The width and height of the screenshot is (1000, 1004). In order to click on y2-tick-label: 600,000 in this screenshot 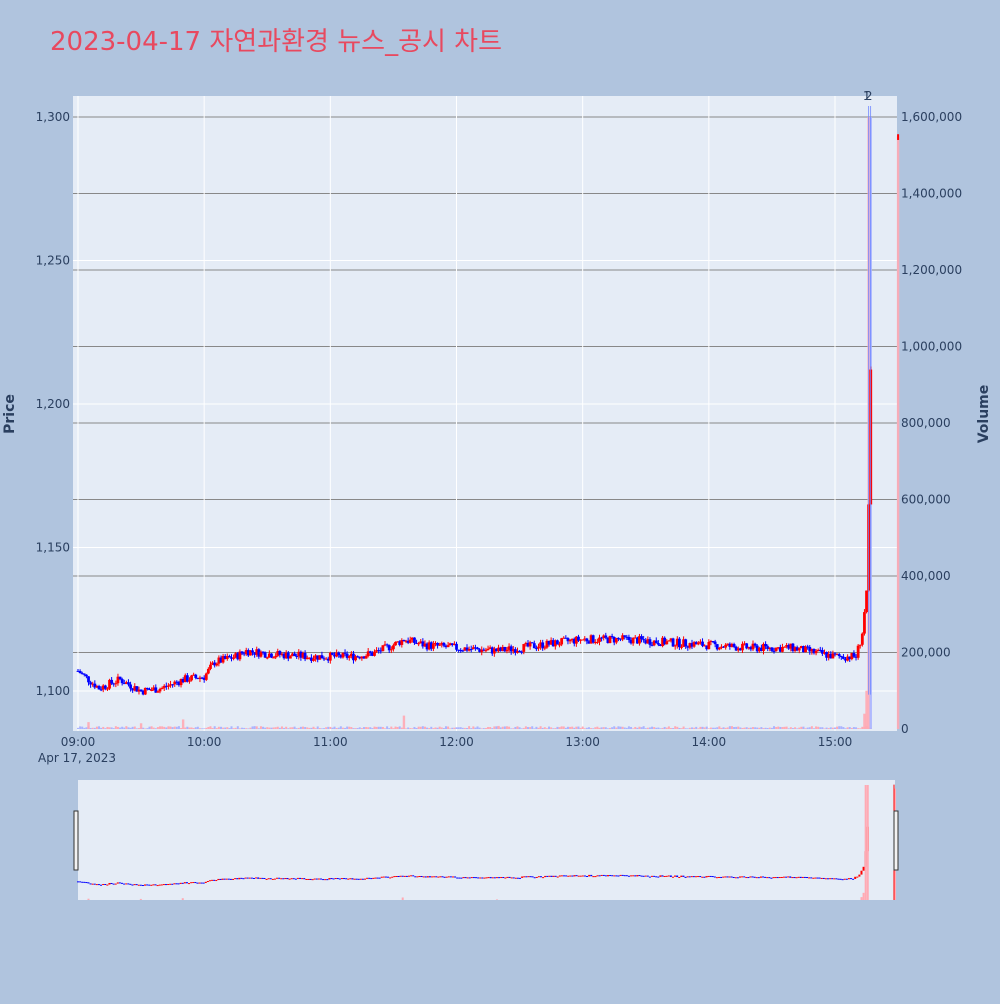, I will do `click(926, 500)`.